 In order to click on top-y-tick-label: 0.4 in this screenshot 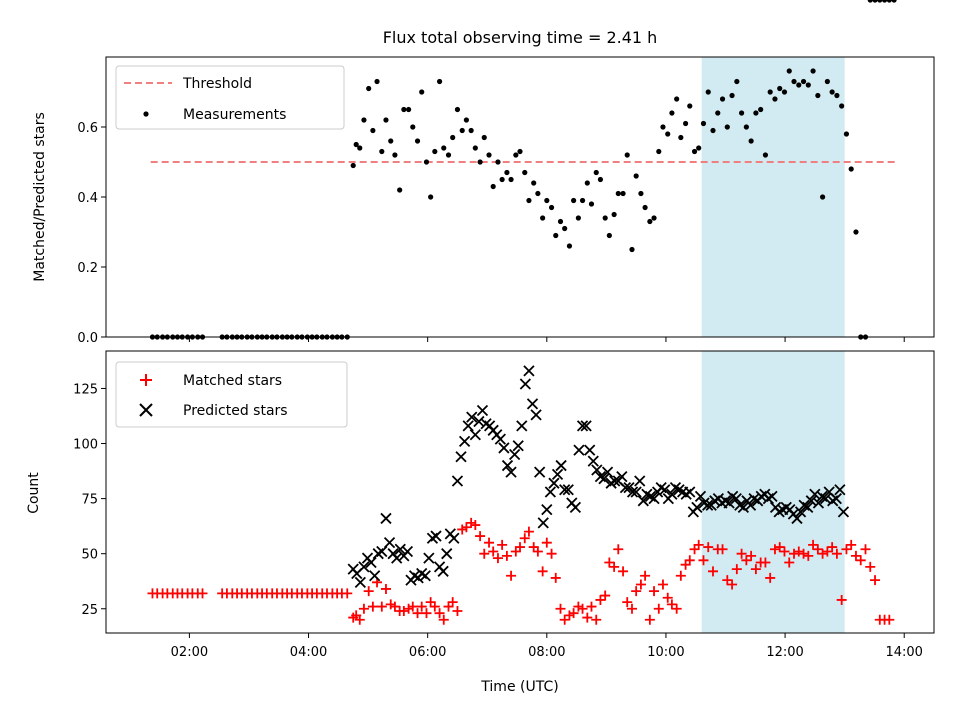, I will do `click(87, 198)`.